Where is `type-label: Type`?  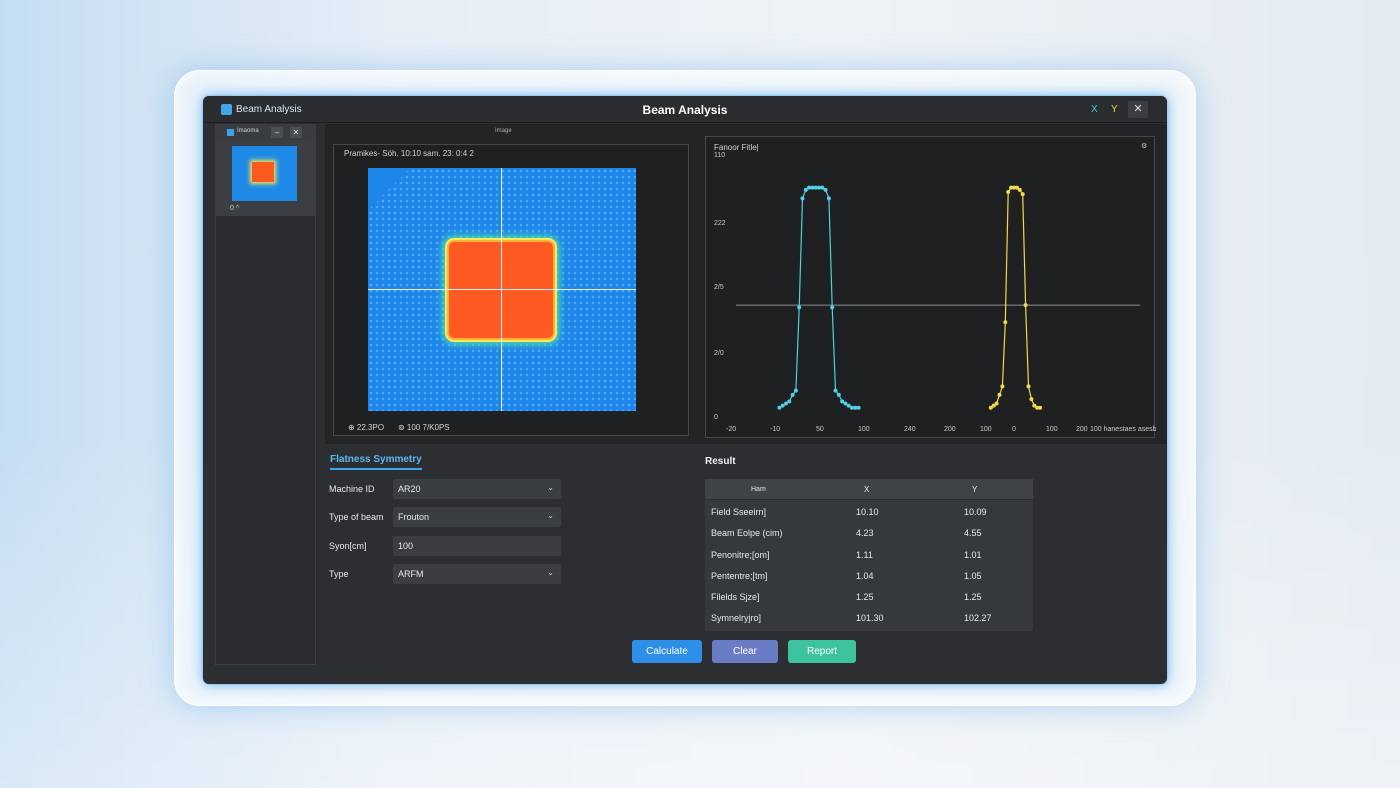
type-label: Type is located at coordinates (339, 574).